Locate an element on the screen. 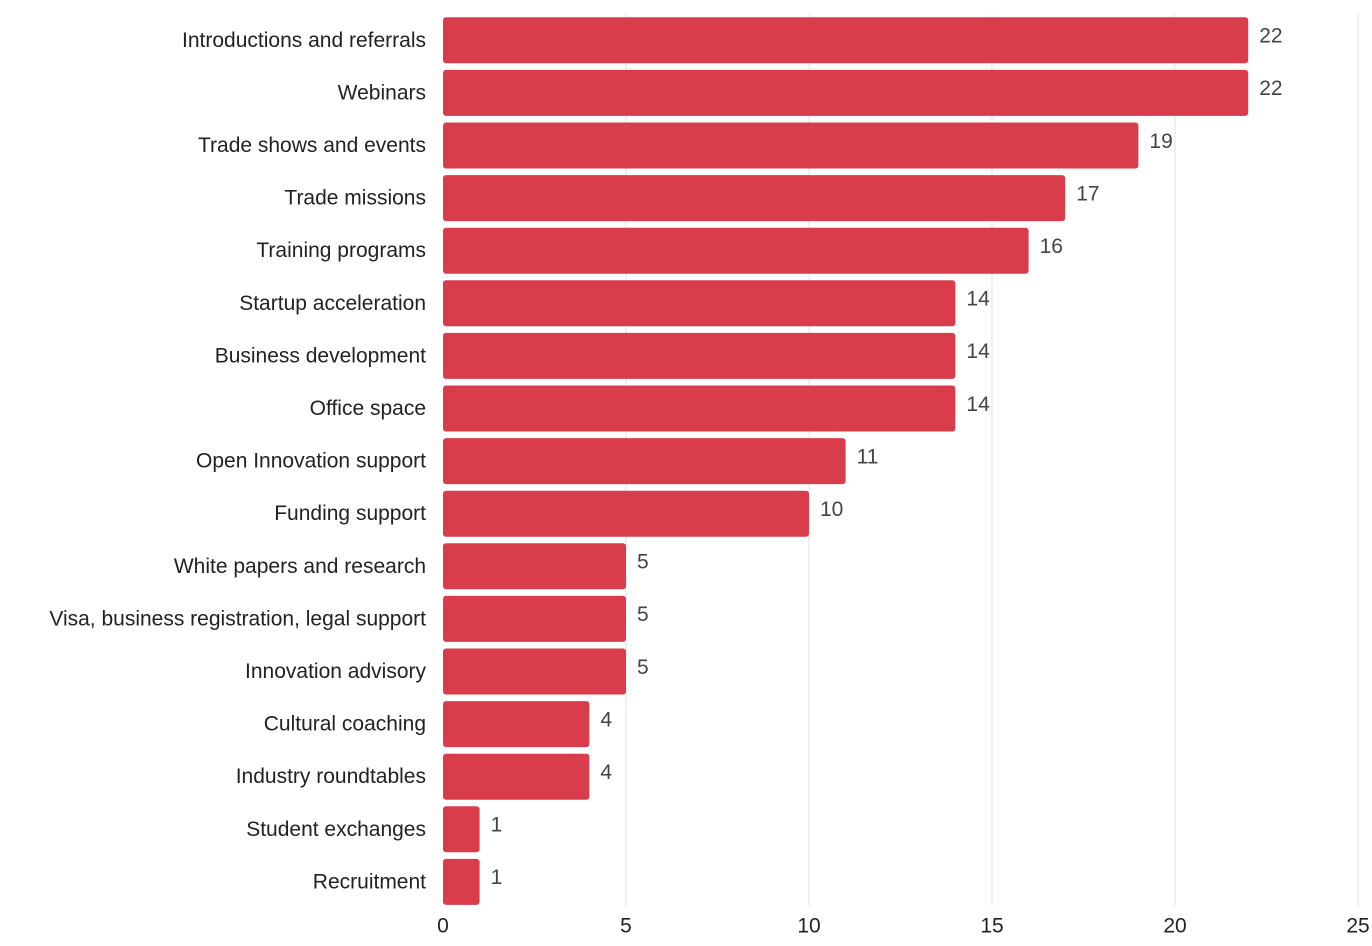  x-tick-label: 5 is located at coordinates (626, 926).